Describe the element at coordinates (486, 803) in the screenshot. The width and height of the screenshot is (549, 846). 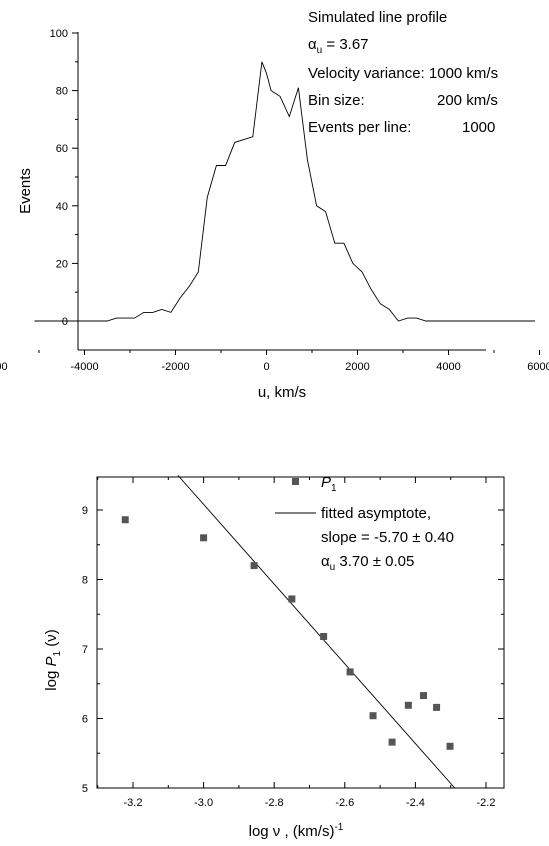
I see `bottom-x-tick-label: -2.2` at that location.